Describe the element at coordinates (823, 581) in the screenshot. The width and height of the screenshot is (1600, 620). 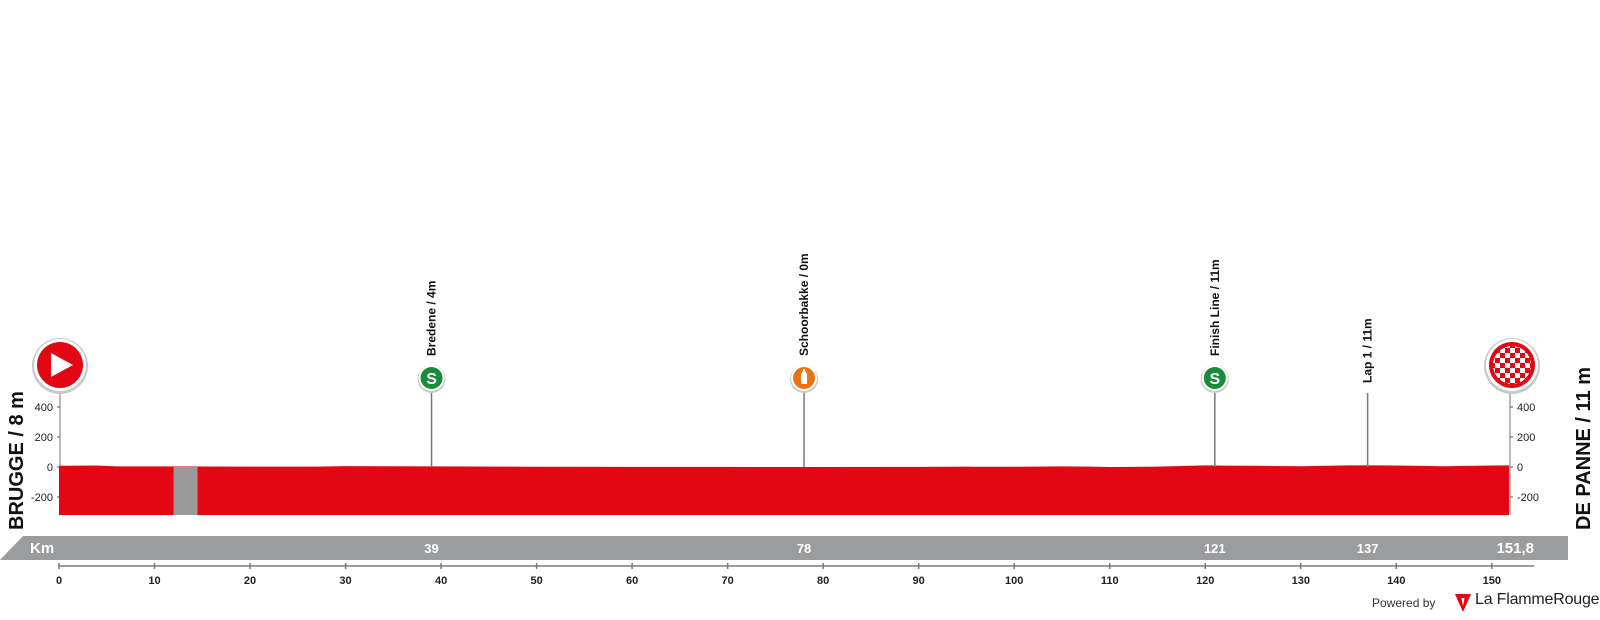
I see `x-tick-label: 80` at that location.